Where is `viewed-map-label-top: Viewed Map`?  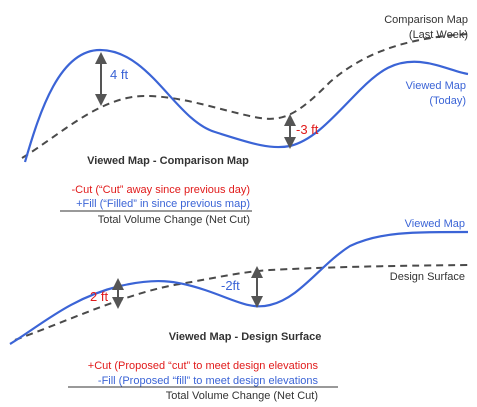 viewed-map-label-top: Viewed Map is located at coordinates (436, 86).